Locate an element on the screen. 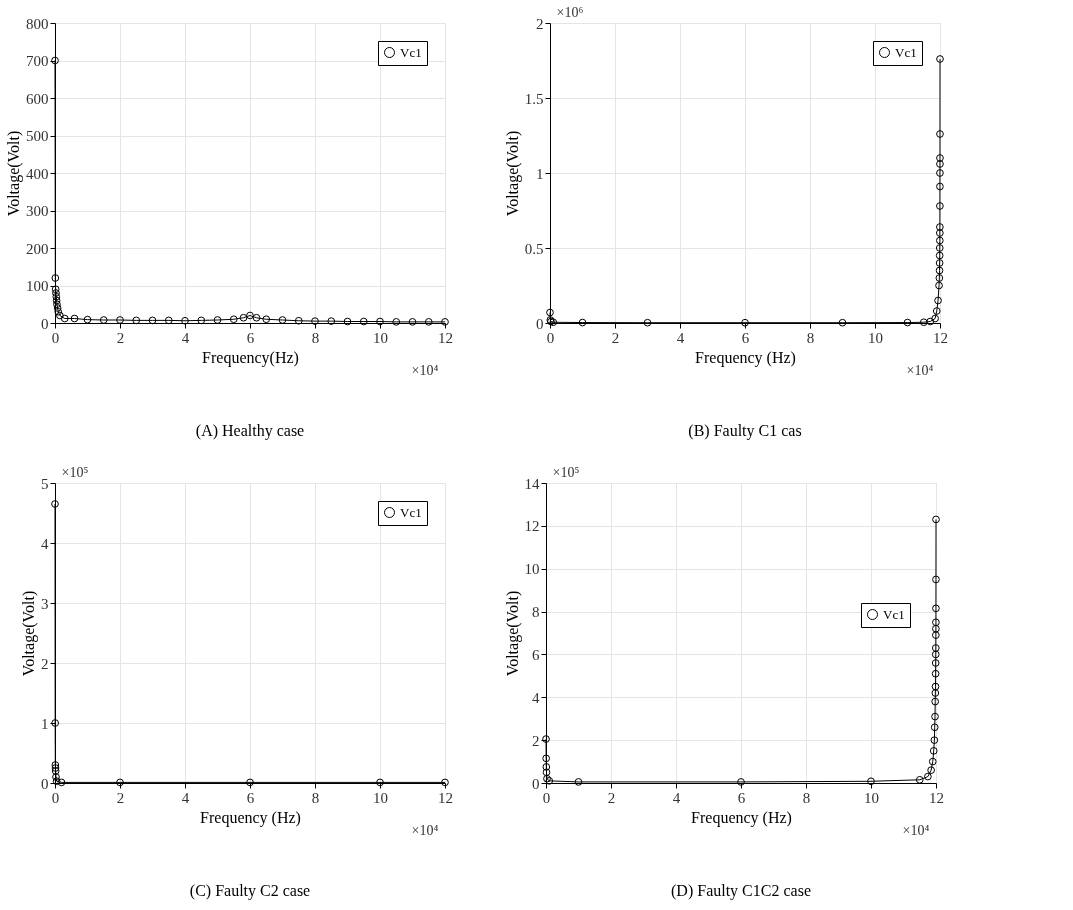 This screenshot has width=1073, height=910. y-tick-label: 12 is located at coordinates (532, 526).